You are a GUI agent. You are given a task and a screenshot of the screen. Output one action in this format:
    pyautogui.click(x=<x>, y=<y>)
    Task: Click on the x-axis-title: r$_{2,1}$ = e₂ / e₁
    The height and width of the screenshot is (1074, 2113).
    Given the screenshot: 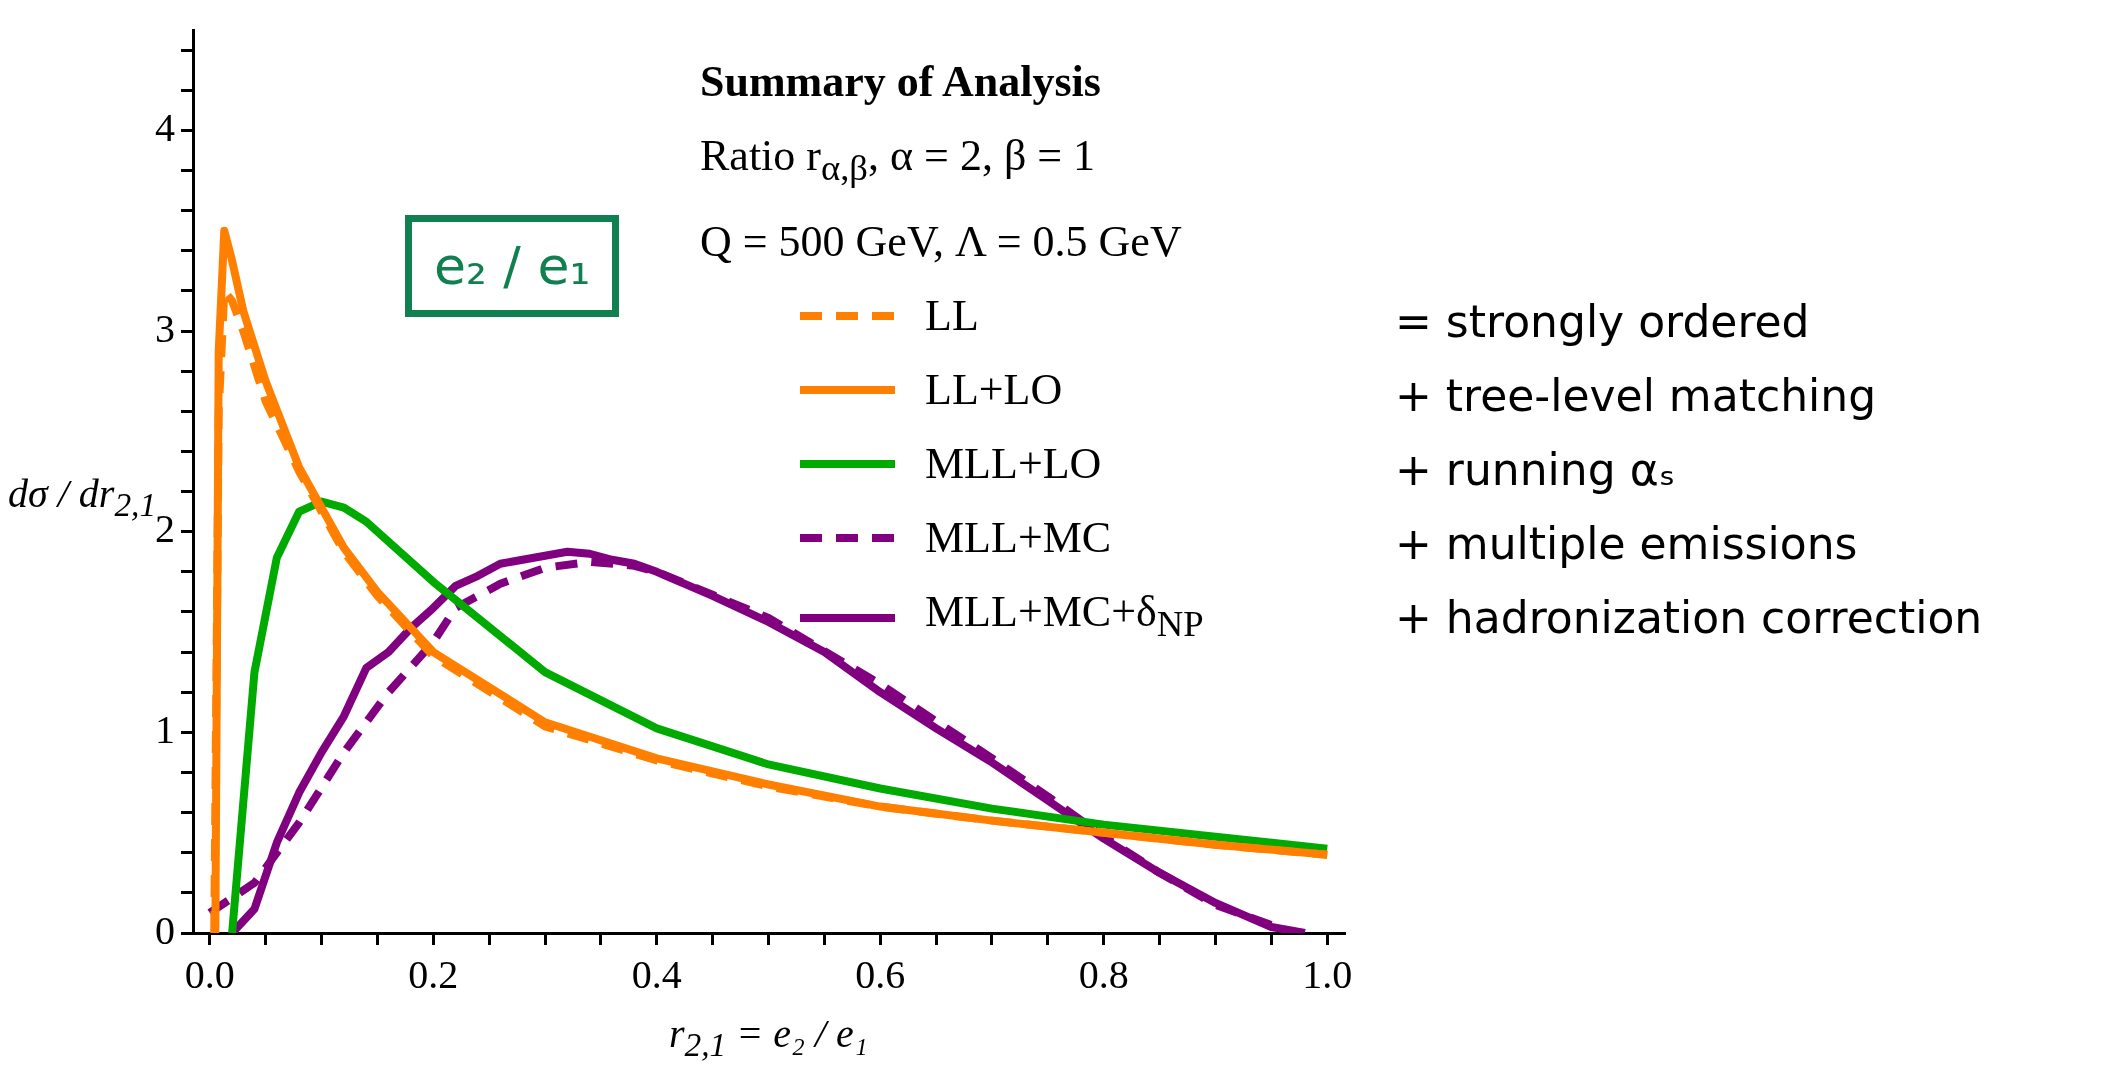 What is the action you would take?
    pyautogui.click(x=768, y=1037)
    